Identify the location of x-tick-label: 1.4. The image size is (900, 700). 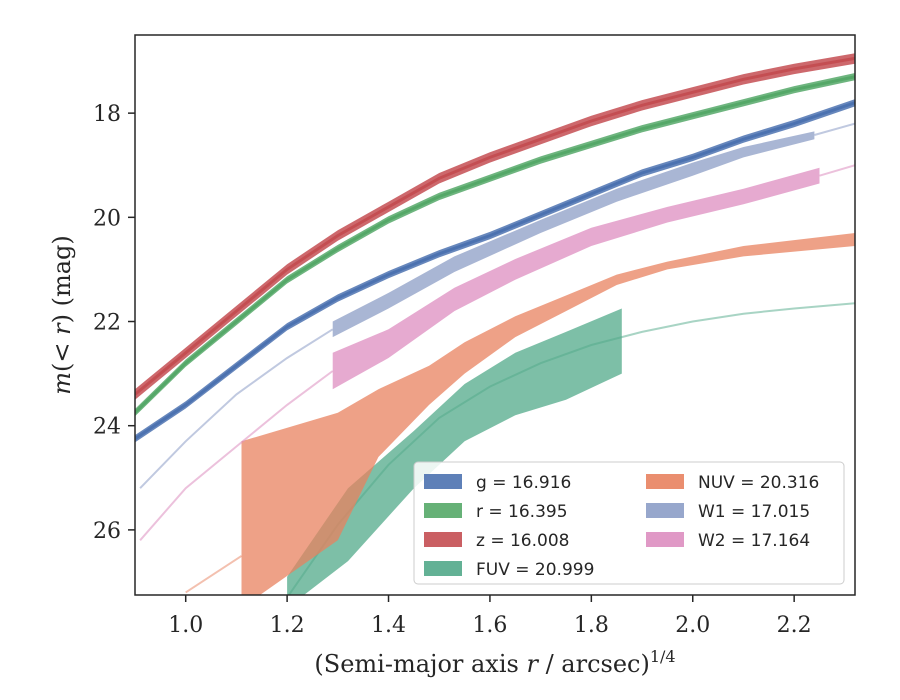
(388, 625).